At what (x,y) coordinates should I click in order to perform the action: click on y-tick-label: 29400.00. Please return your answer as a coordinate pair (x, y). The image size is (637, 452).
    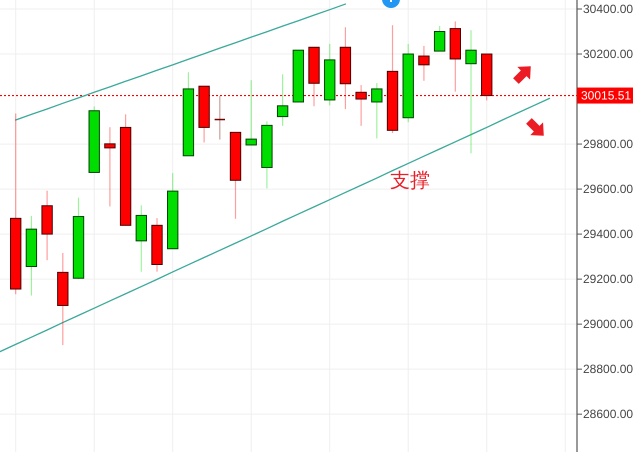
    Looking at the image, I should click on (608, 234).